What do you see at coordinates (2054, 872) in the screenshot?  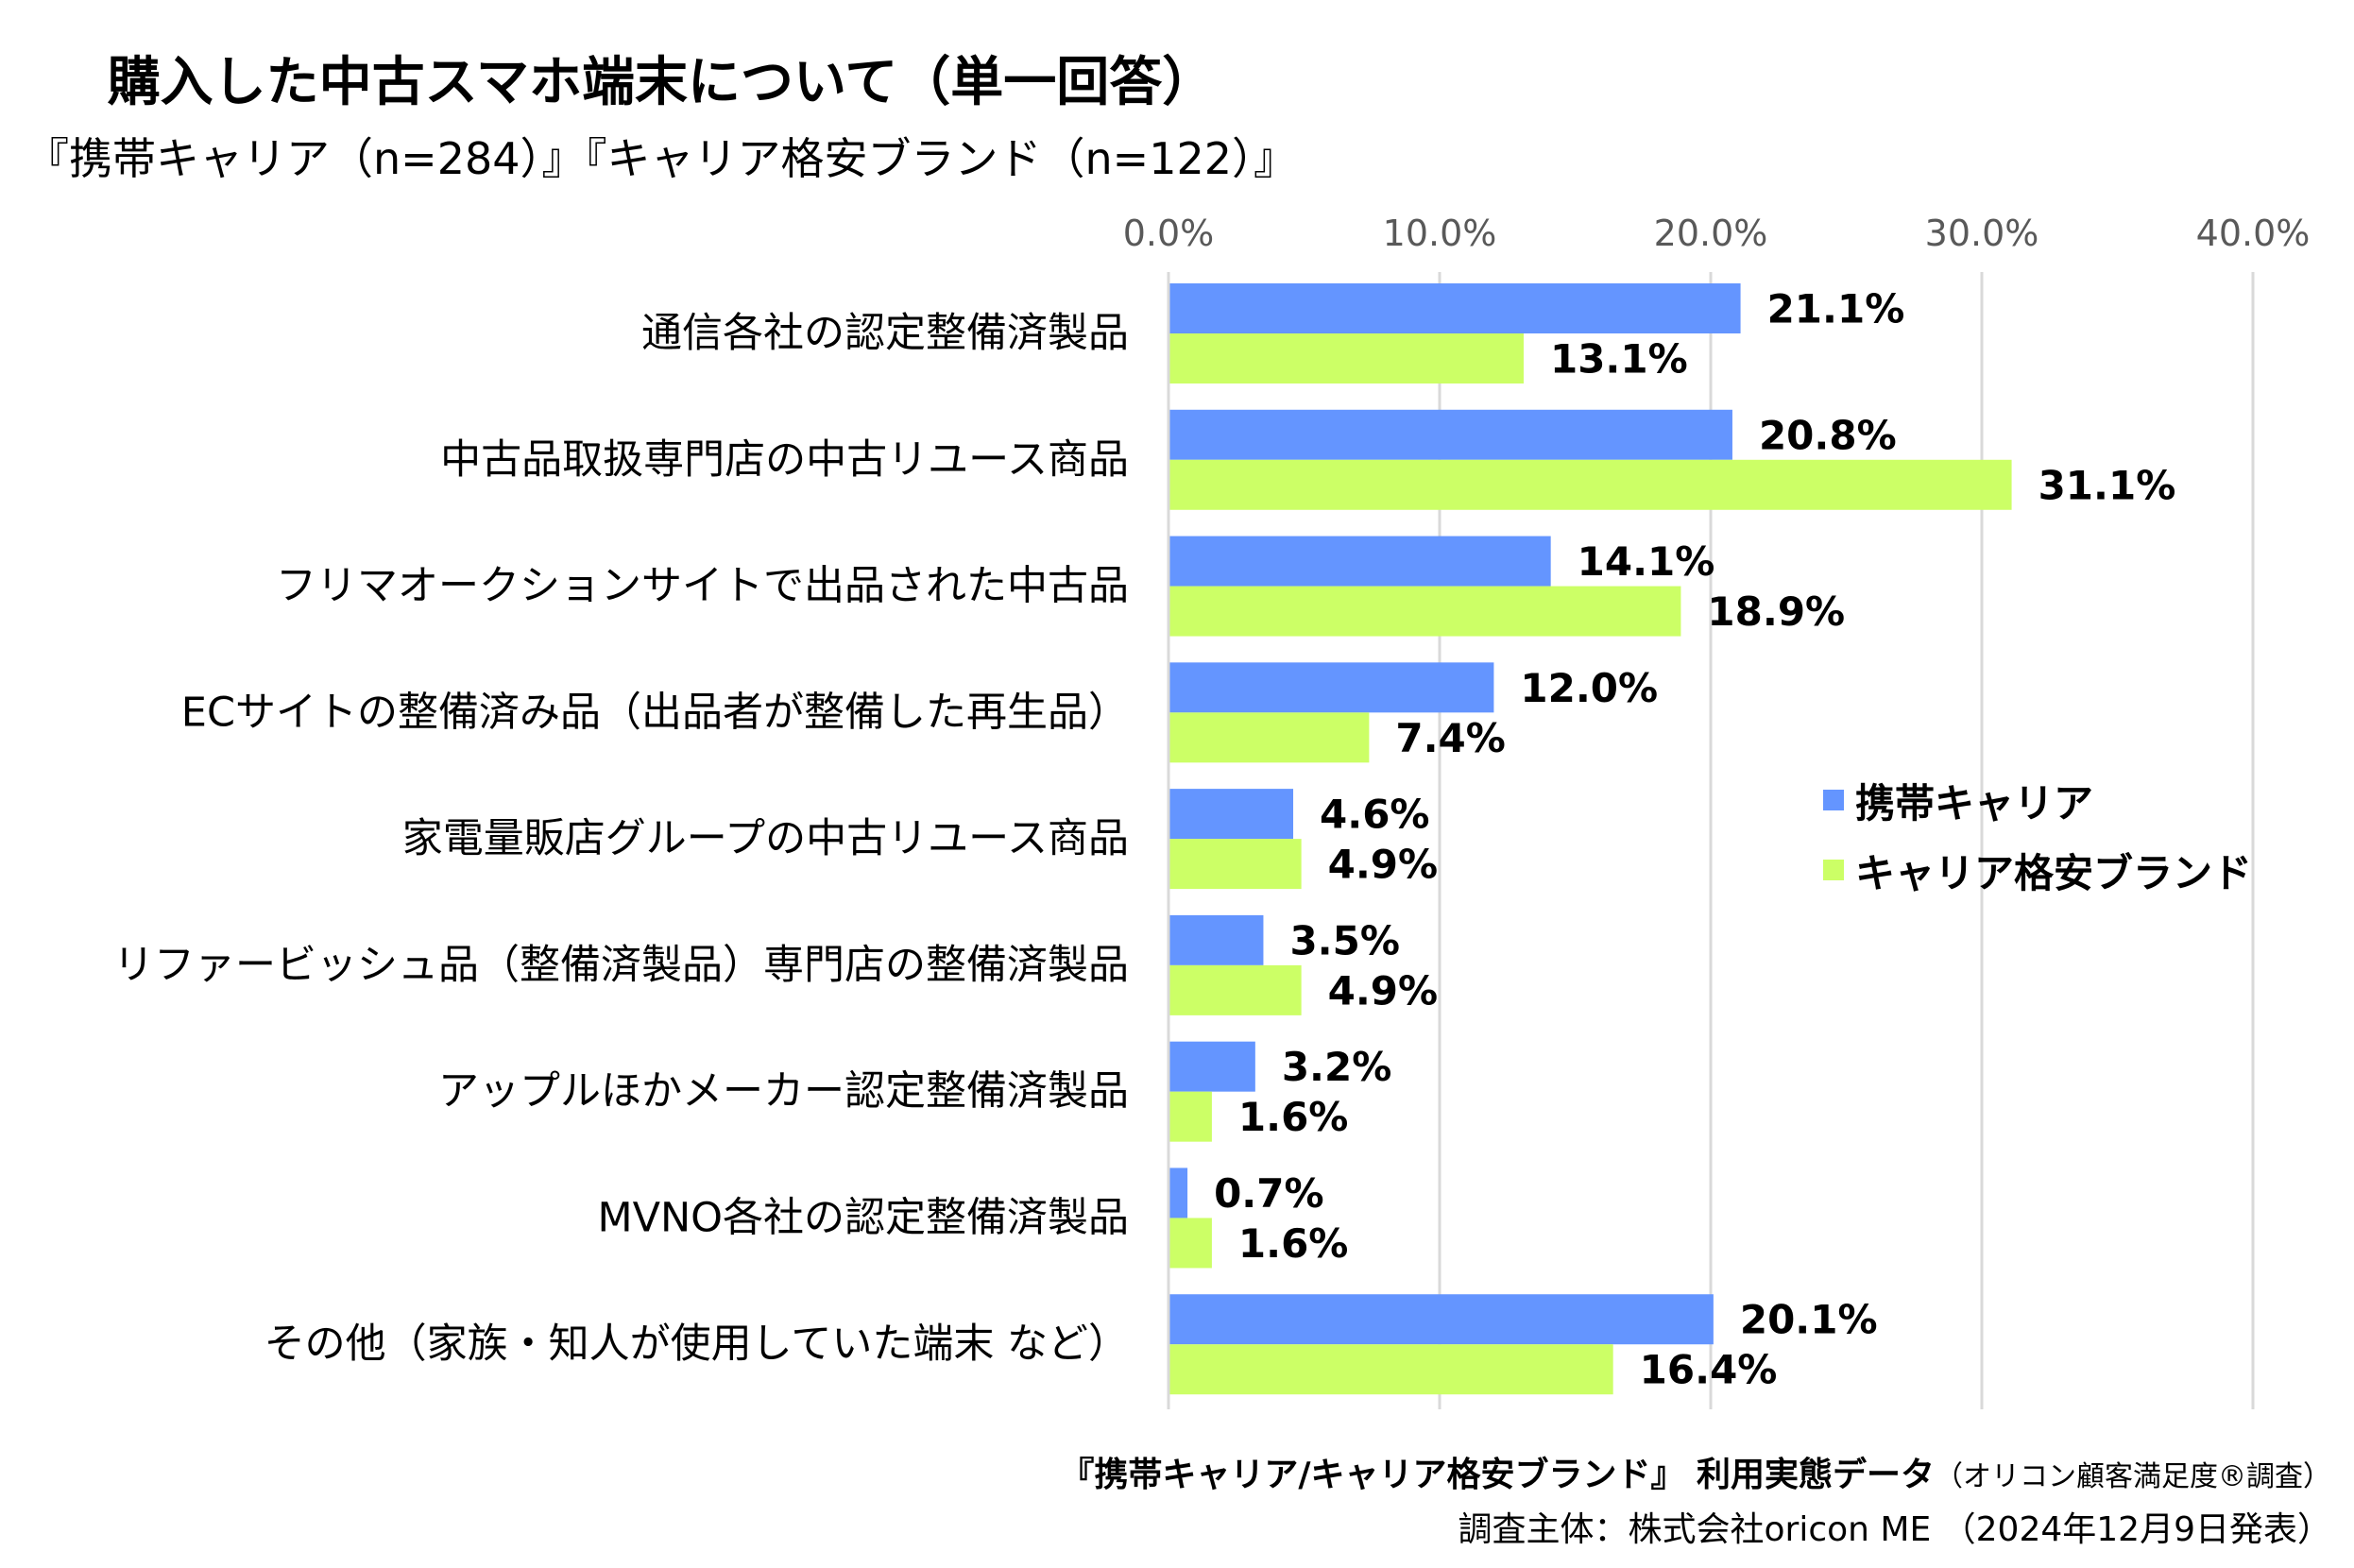 I see `legend-label: キャリア格安ブランド` at bounding box center [2054, 872].